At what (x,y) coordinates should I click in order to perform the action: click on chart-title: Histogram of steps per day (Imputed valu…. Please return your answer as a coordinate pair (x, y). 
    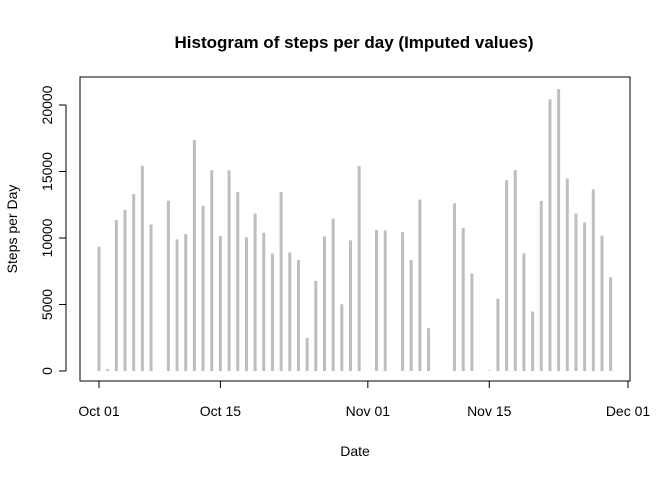
    Looking at the image, I should click on (354, 42).